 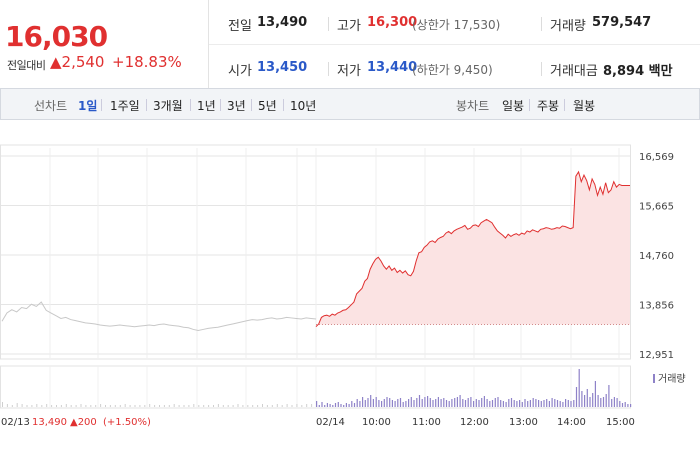 I want to click on x-tick-label: 02/13, so click(x=15, y=422).